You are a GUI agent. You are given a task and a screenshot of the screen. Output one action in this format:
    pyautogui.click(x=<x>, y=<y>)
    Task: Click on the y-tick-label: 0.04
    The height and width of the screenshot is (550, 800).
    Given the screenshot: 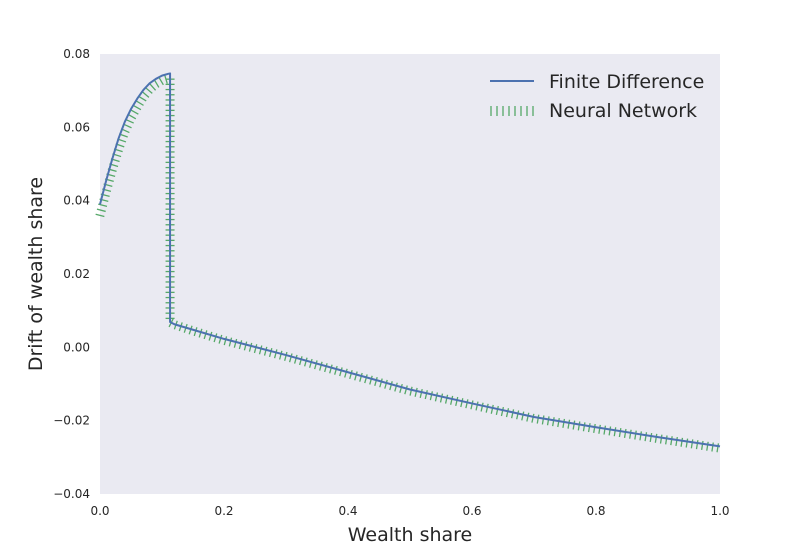 What is the action you would take?
    pyautogui.click(x=76, y=201)
    